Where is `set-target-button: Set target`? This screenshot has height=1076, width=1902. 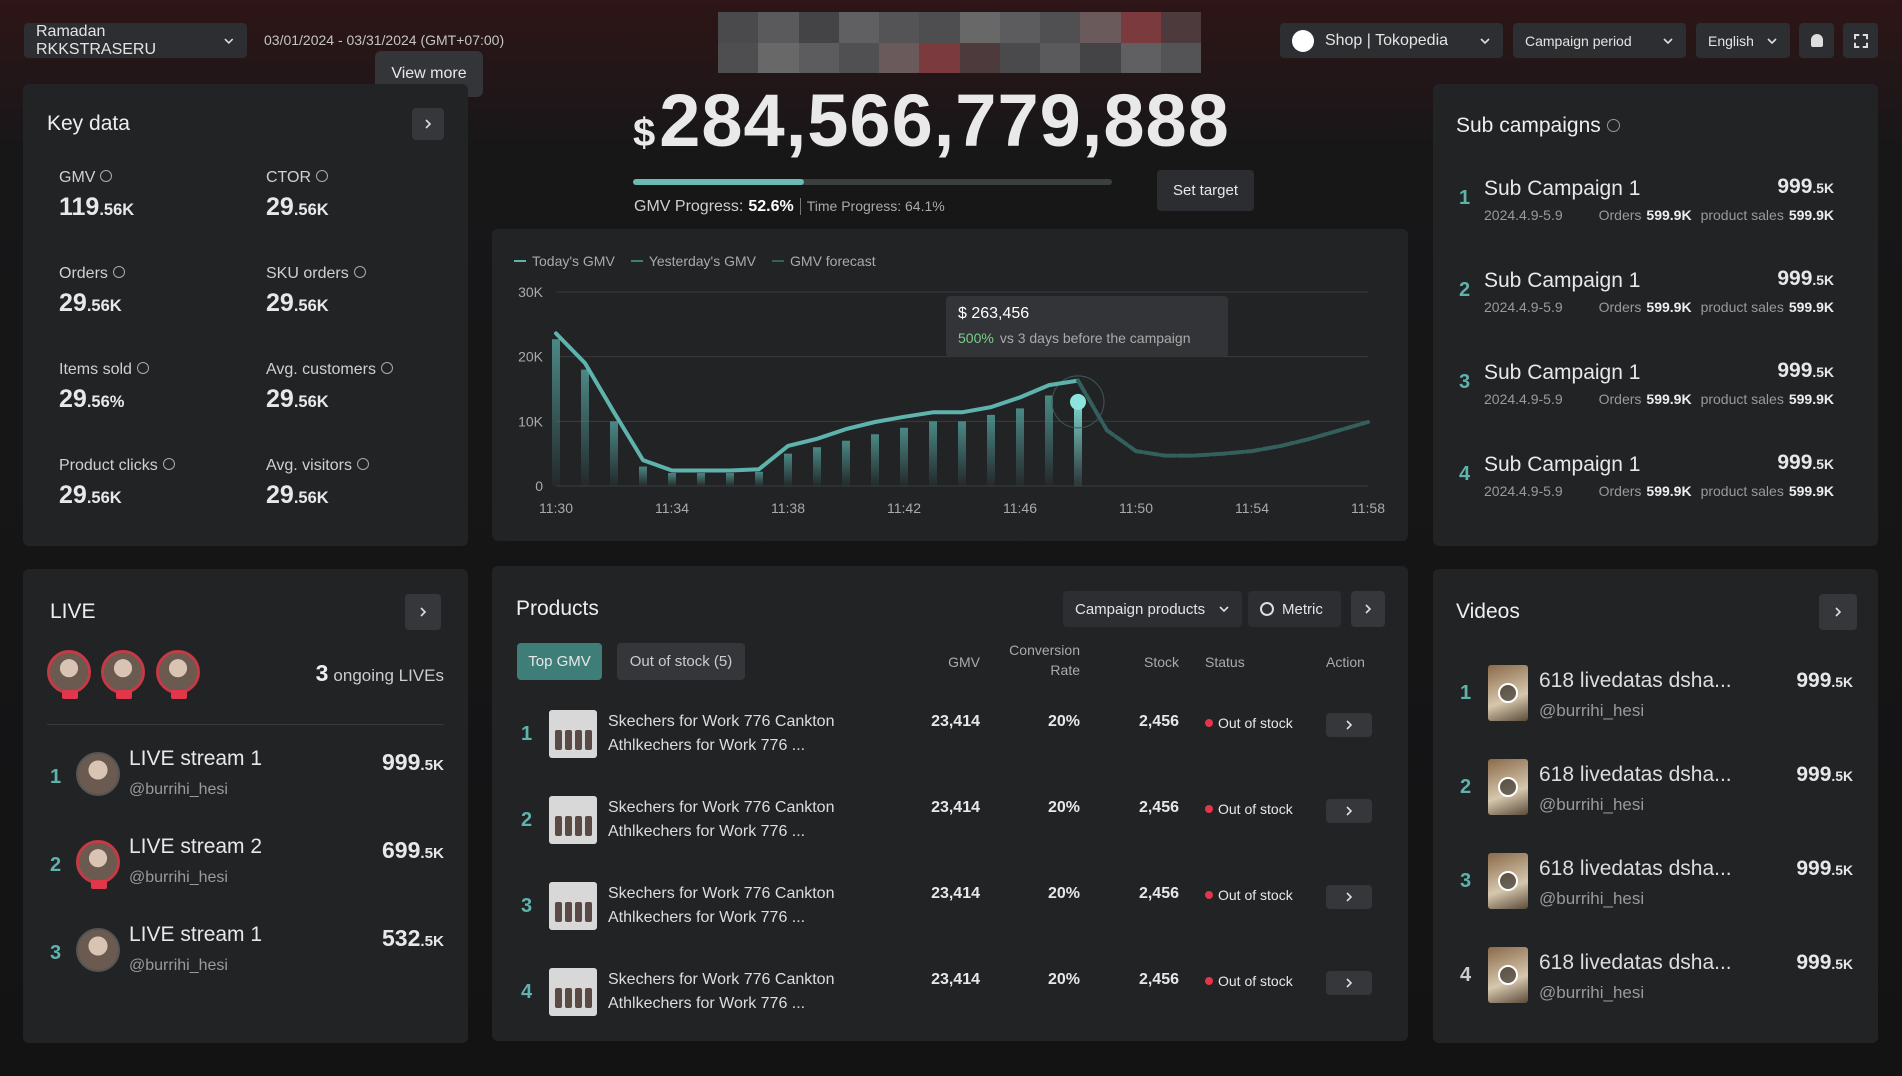 set-target-button: Set target is located at coordinates (1205, 190).